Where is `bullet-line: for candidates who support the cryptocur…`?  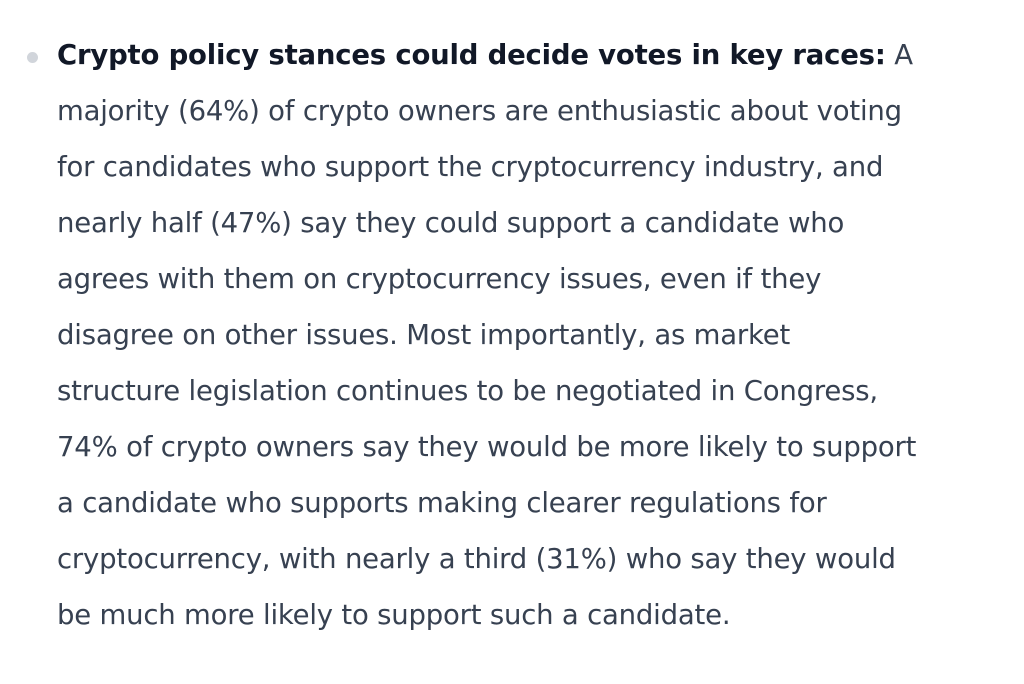 bullet-line: for candidates who support the cryptocur… is located at coordinates (470, 167).